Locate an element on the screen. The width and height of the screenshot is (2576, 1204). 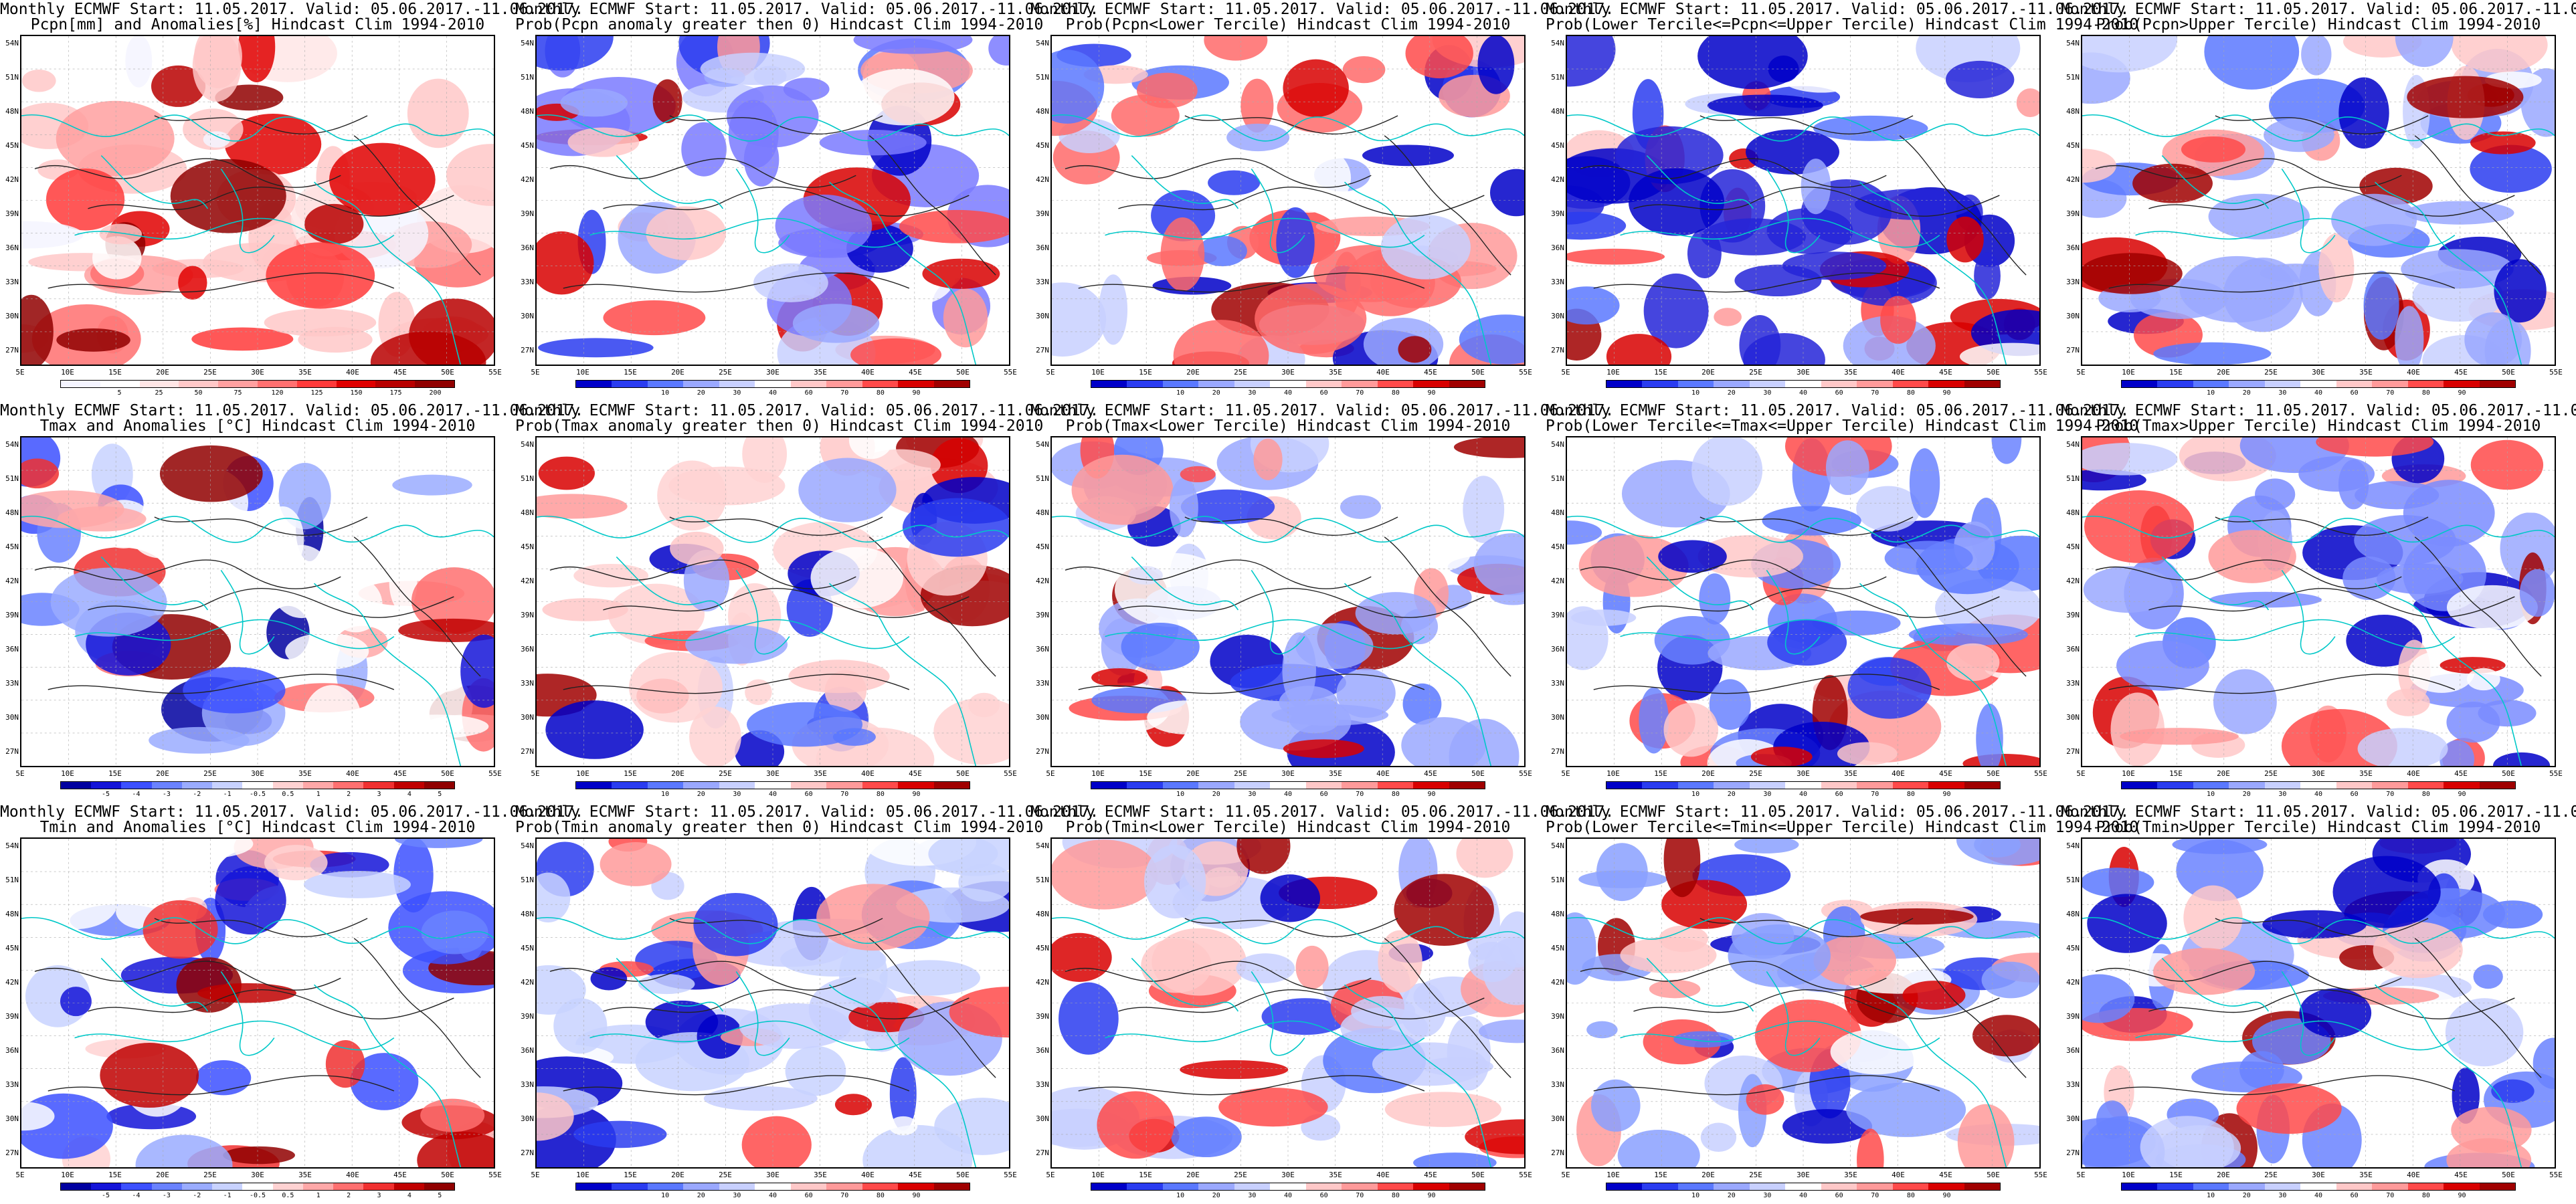
map-area is located at coordinates (2318, 200).